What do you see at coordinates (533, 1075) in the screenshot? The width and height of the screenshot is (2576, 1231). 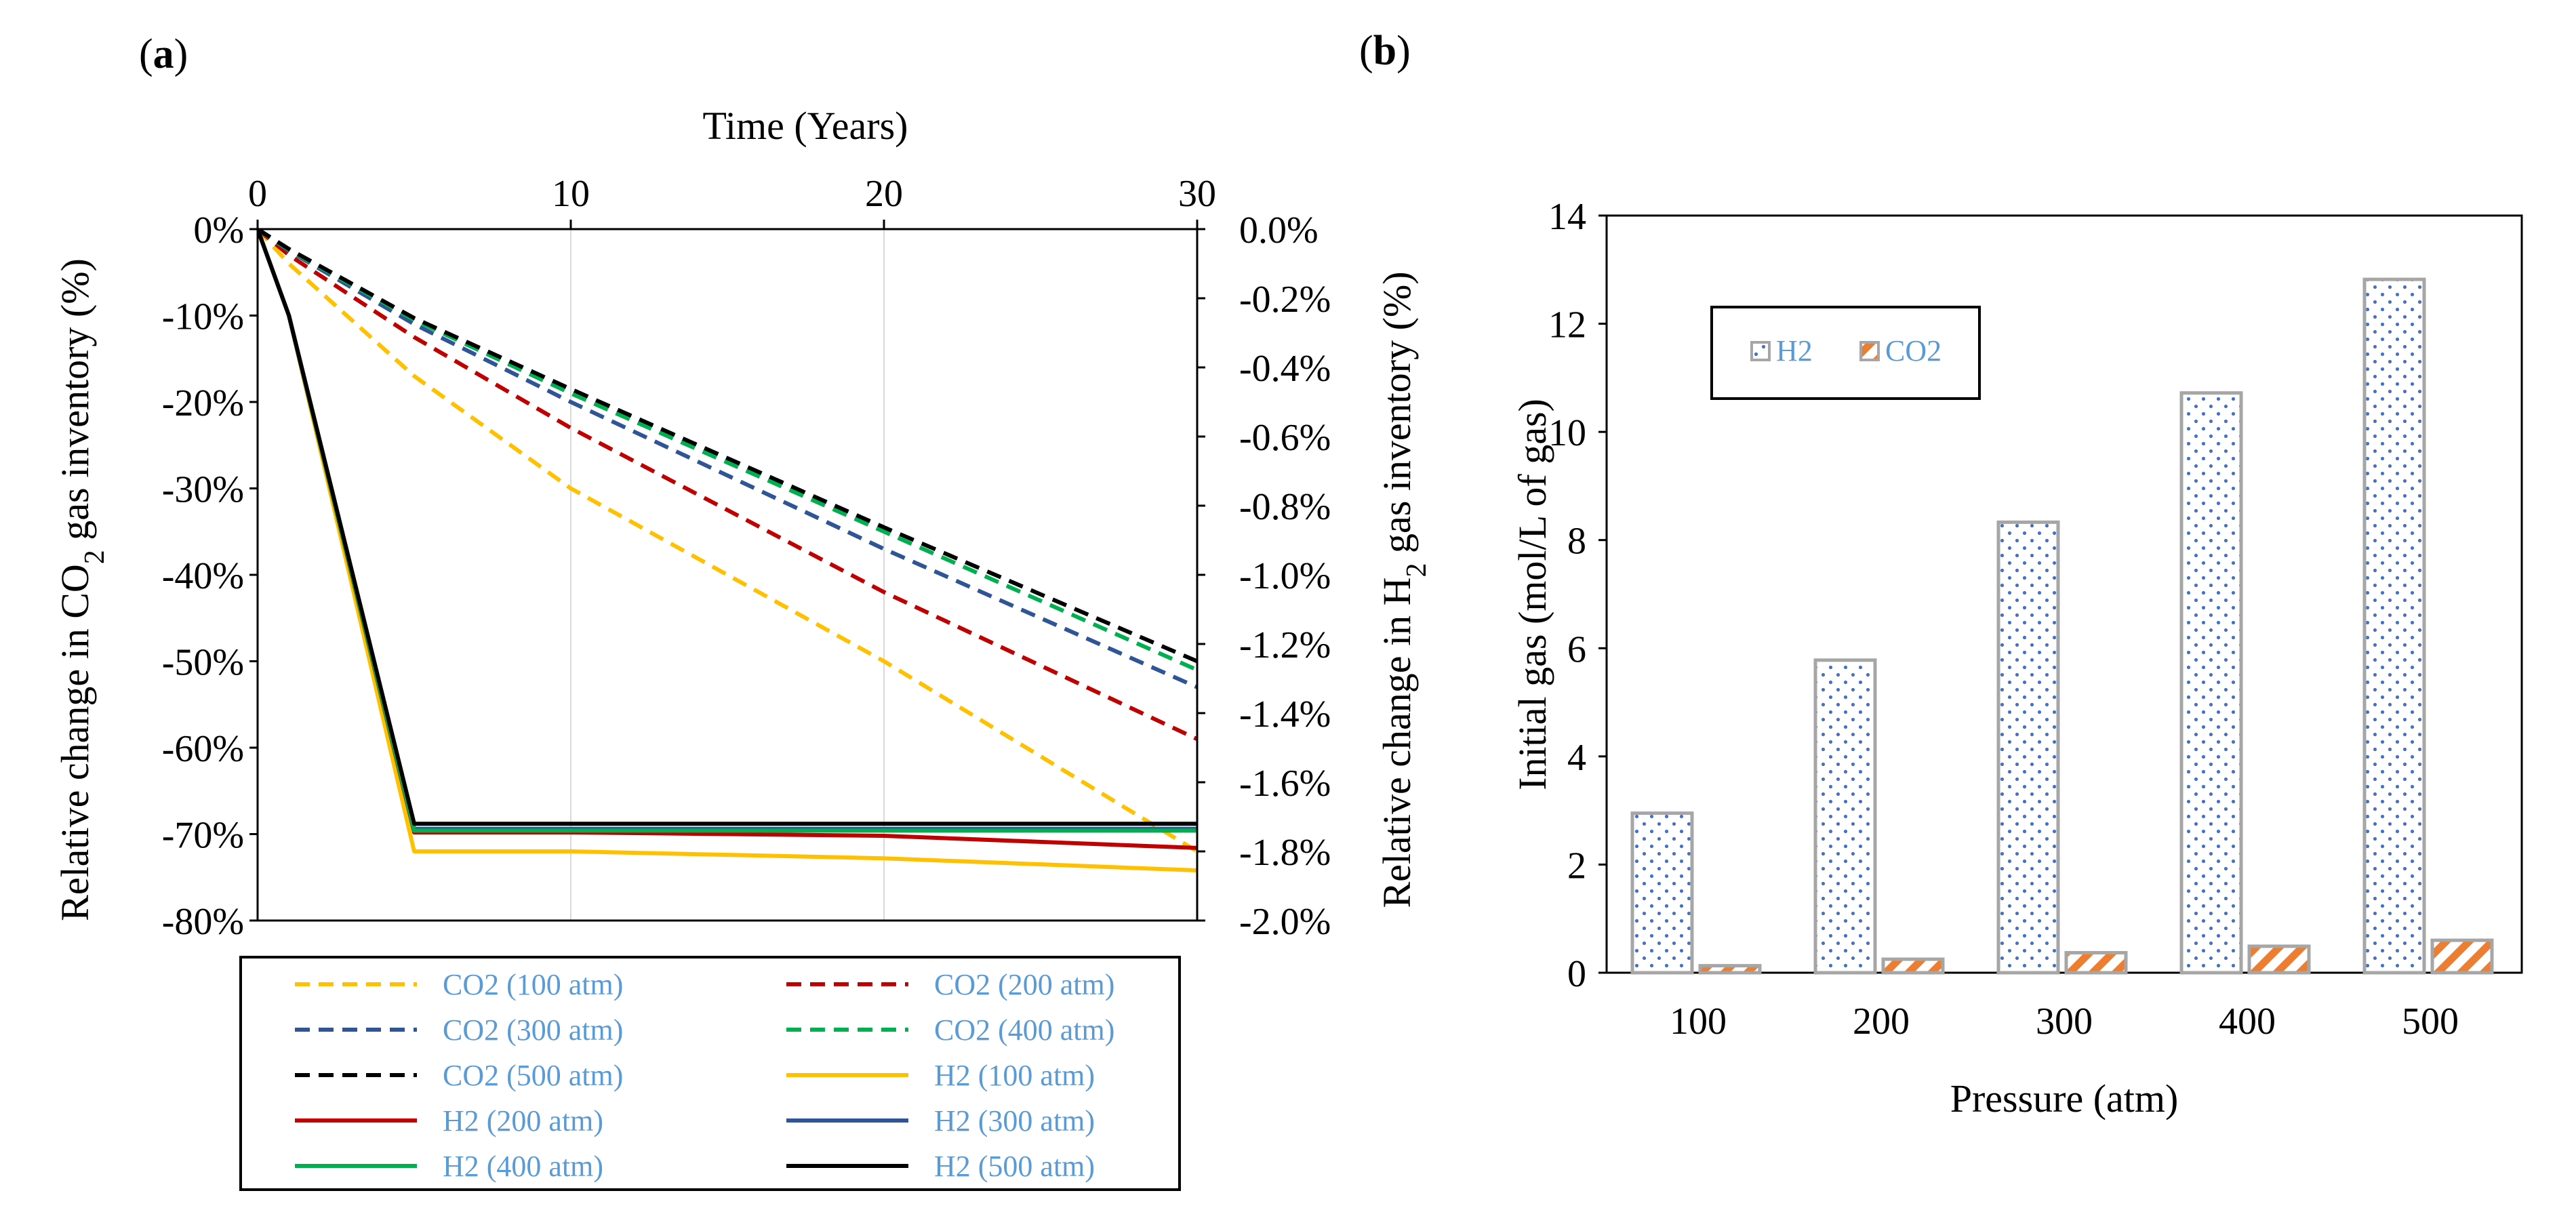 I see `panel-a-legend-label: CO2 (500 atm)` at bounding box center [533, 1075].